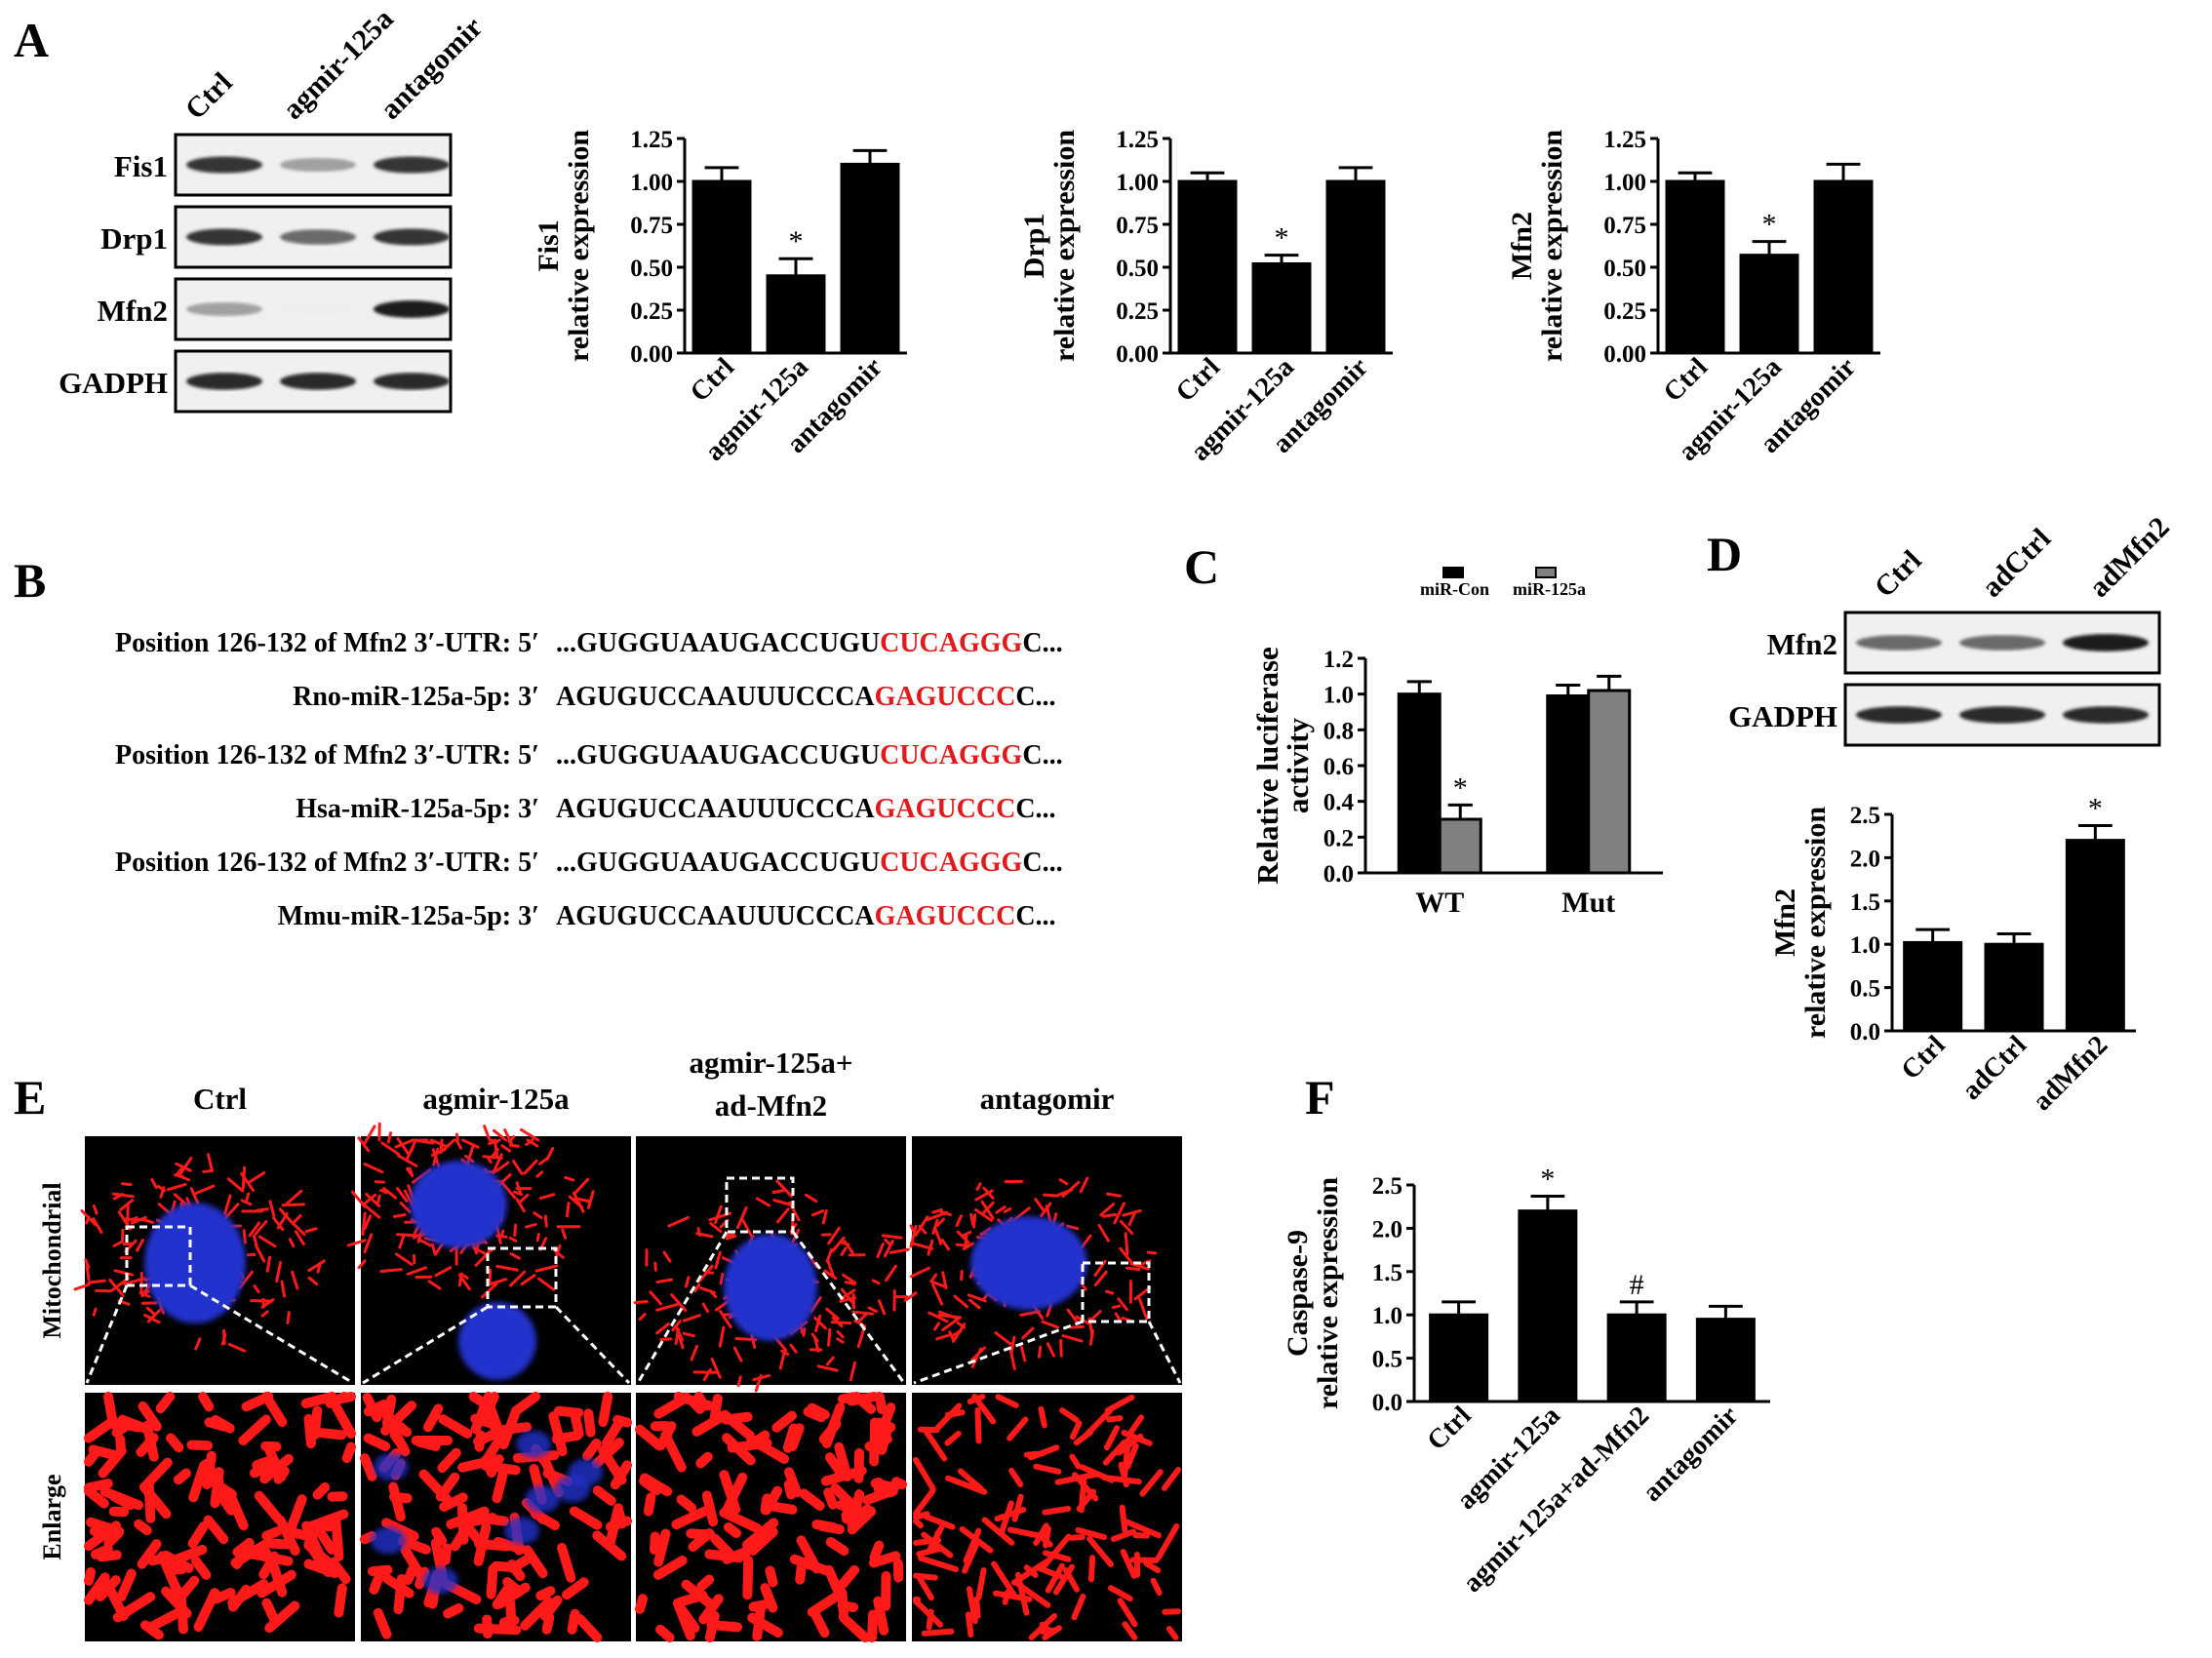  Describe the element at coordinates (796, 241) in the screenshot. I see `significance-mark: *` at that location.